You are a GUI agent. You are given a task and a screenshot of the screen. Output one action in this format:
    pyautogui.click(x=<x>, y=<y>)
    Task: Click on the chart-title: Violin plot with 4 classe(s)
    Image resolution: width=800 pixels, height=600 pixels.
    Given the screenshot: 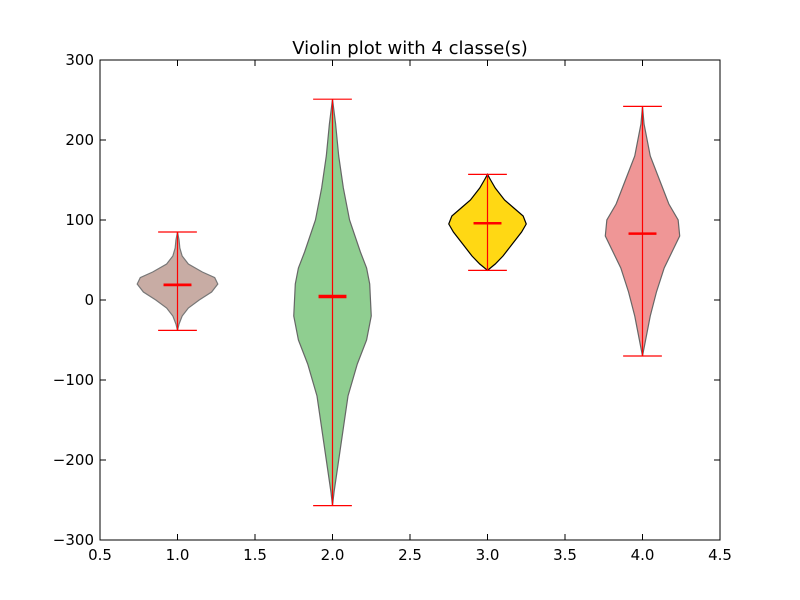 What is the action you would take?
    pyautogui.click(x=410, y=48)
    